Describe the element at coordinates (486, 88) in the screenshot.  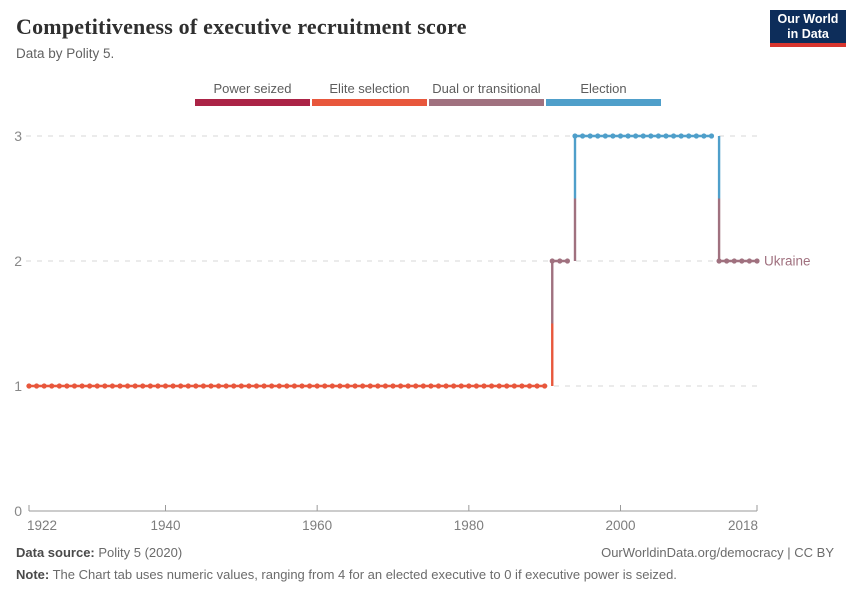
I see `legend-label: Dual or transitional` at that location.